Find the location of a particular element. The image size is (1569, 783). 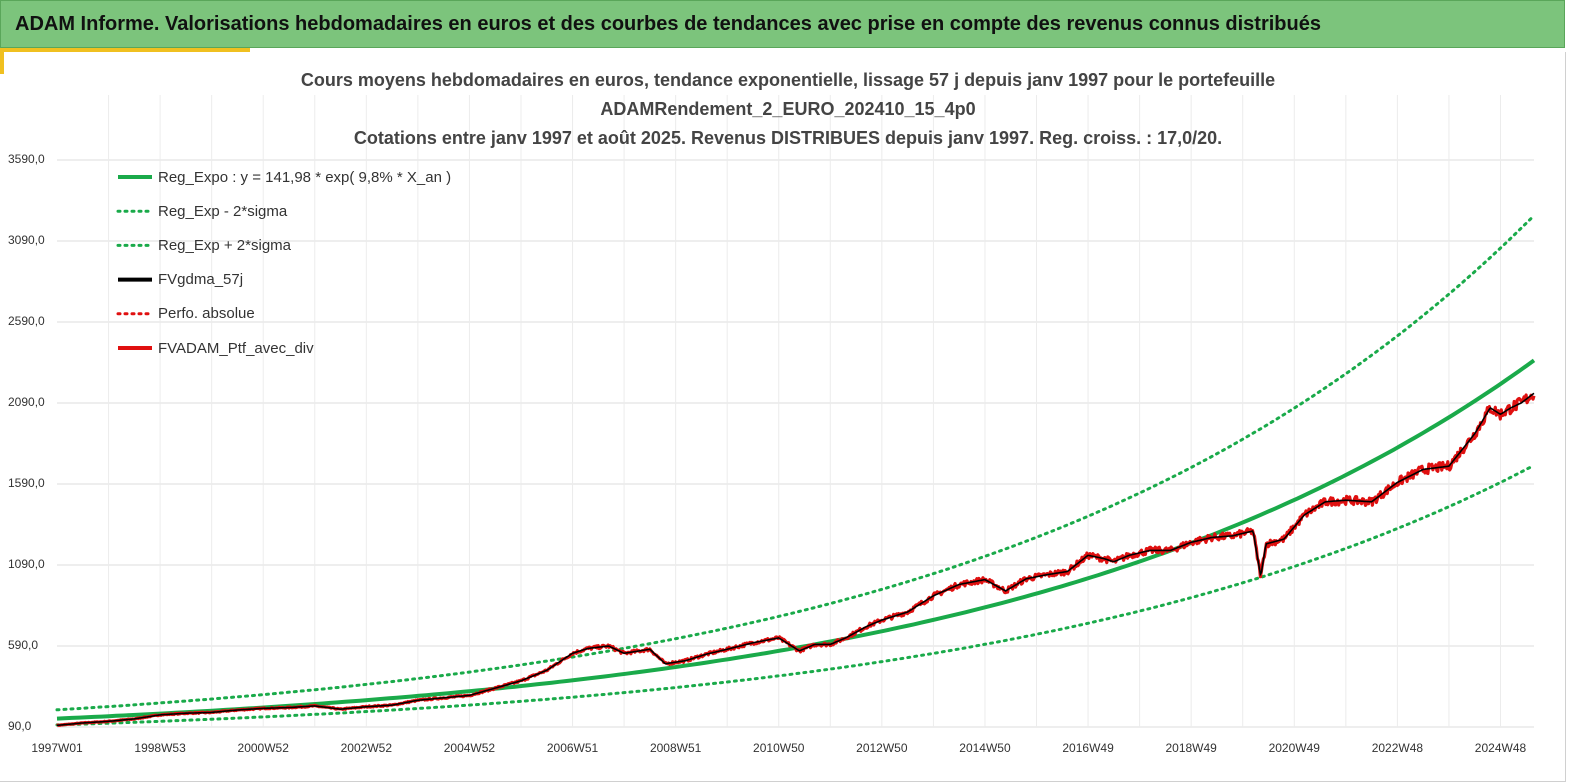

legend-item: Reg_Exp + 2*sigma is located at coordinates (203, 245).